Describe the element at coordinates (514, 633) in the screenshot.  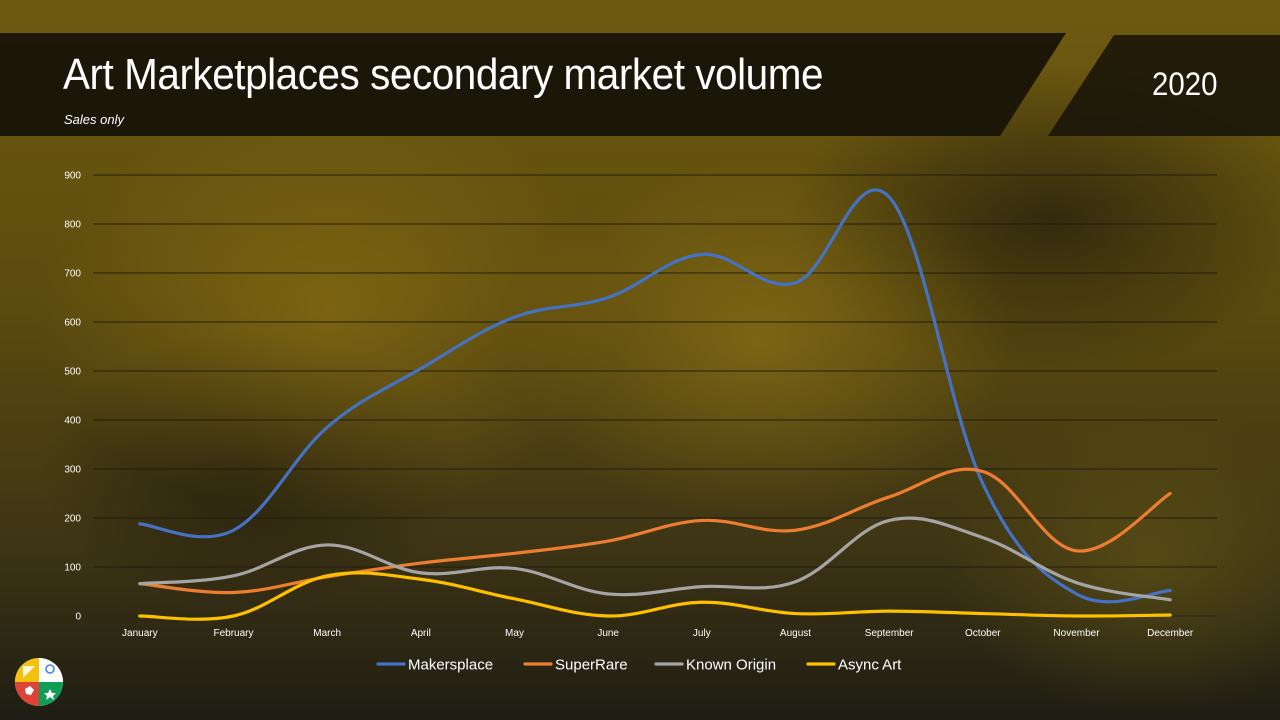
I see `x-tick-label: May` at that location.